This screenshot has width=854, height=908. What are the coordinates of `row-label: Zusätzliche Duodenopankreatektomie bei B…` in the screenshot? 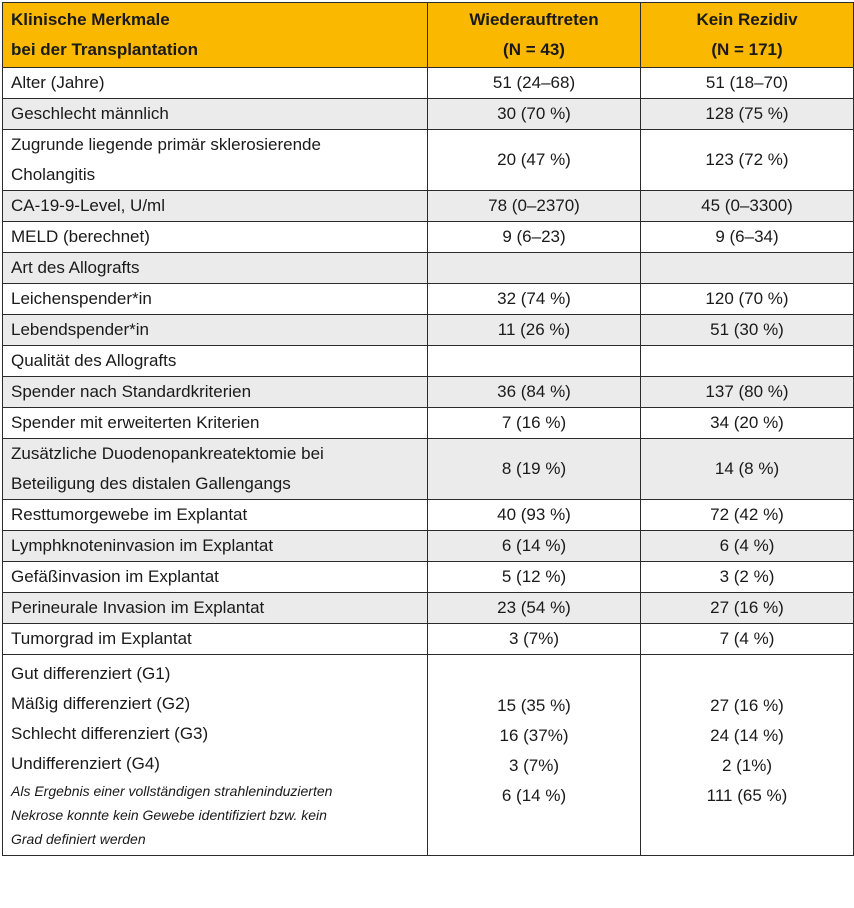 It's located at (215, 469).